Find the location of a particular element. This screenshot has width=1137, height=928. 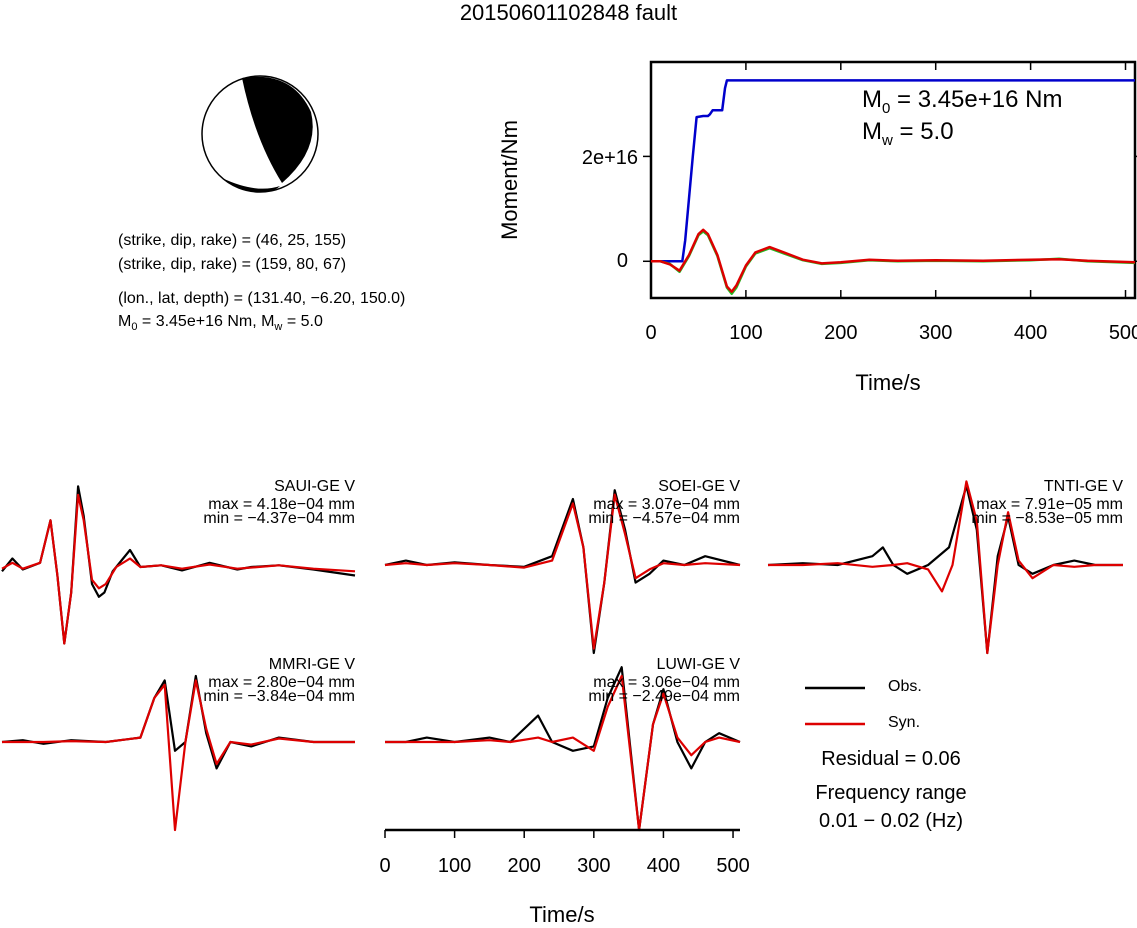

wave-xlabel: Time/s is located at coordinates (561, 915).